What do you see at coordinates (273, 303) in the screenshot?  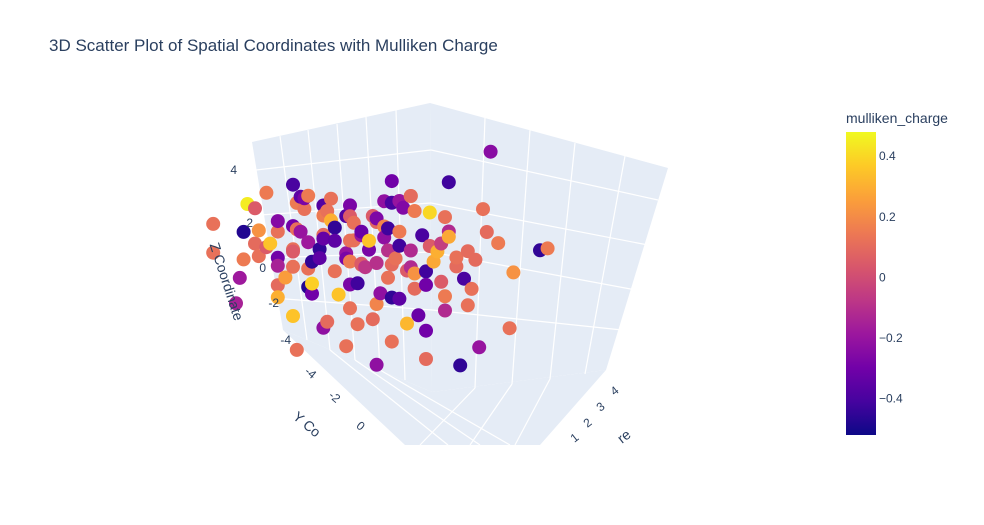 I see `z-tick-label: -2` at bounding box center [273, 303].